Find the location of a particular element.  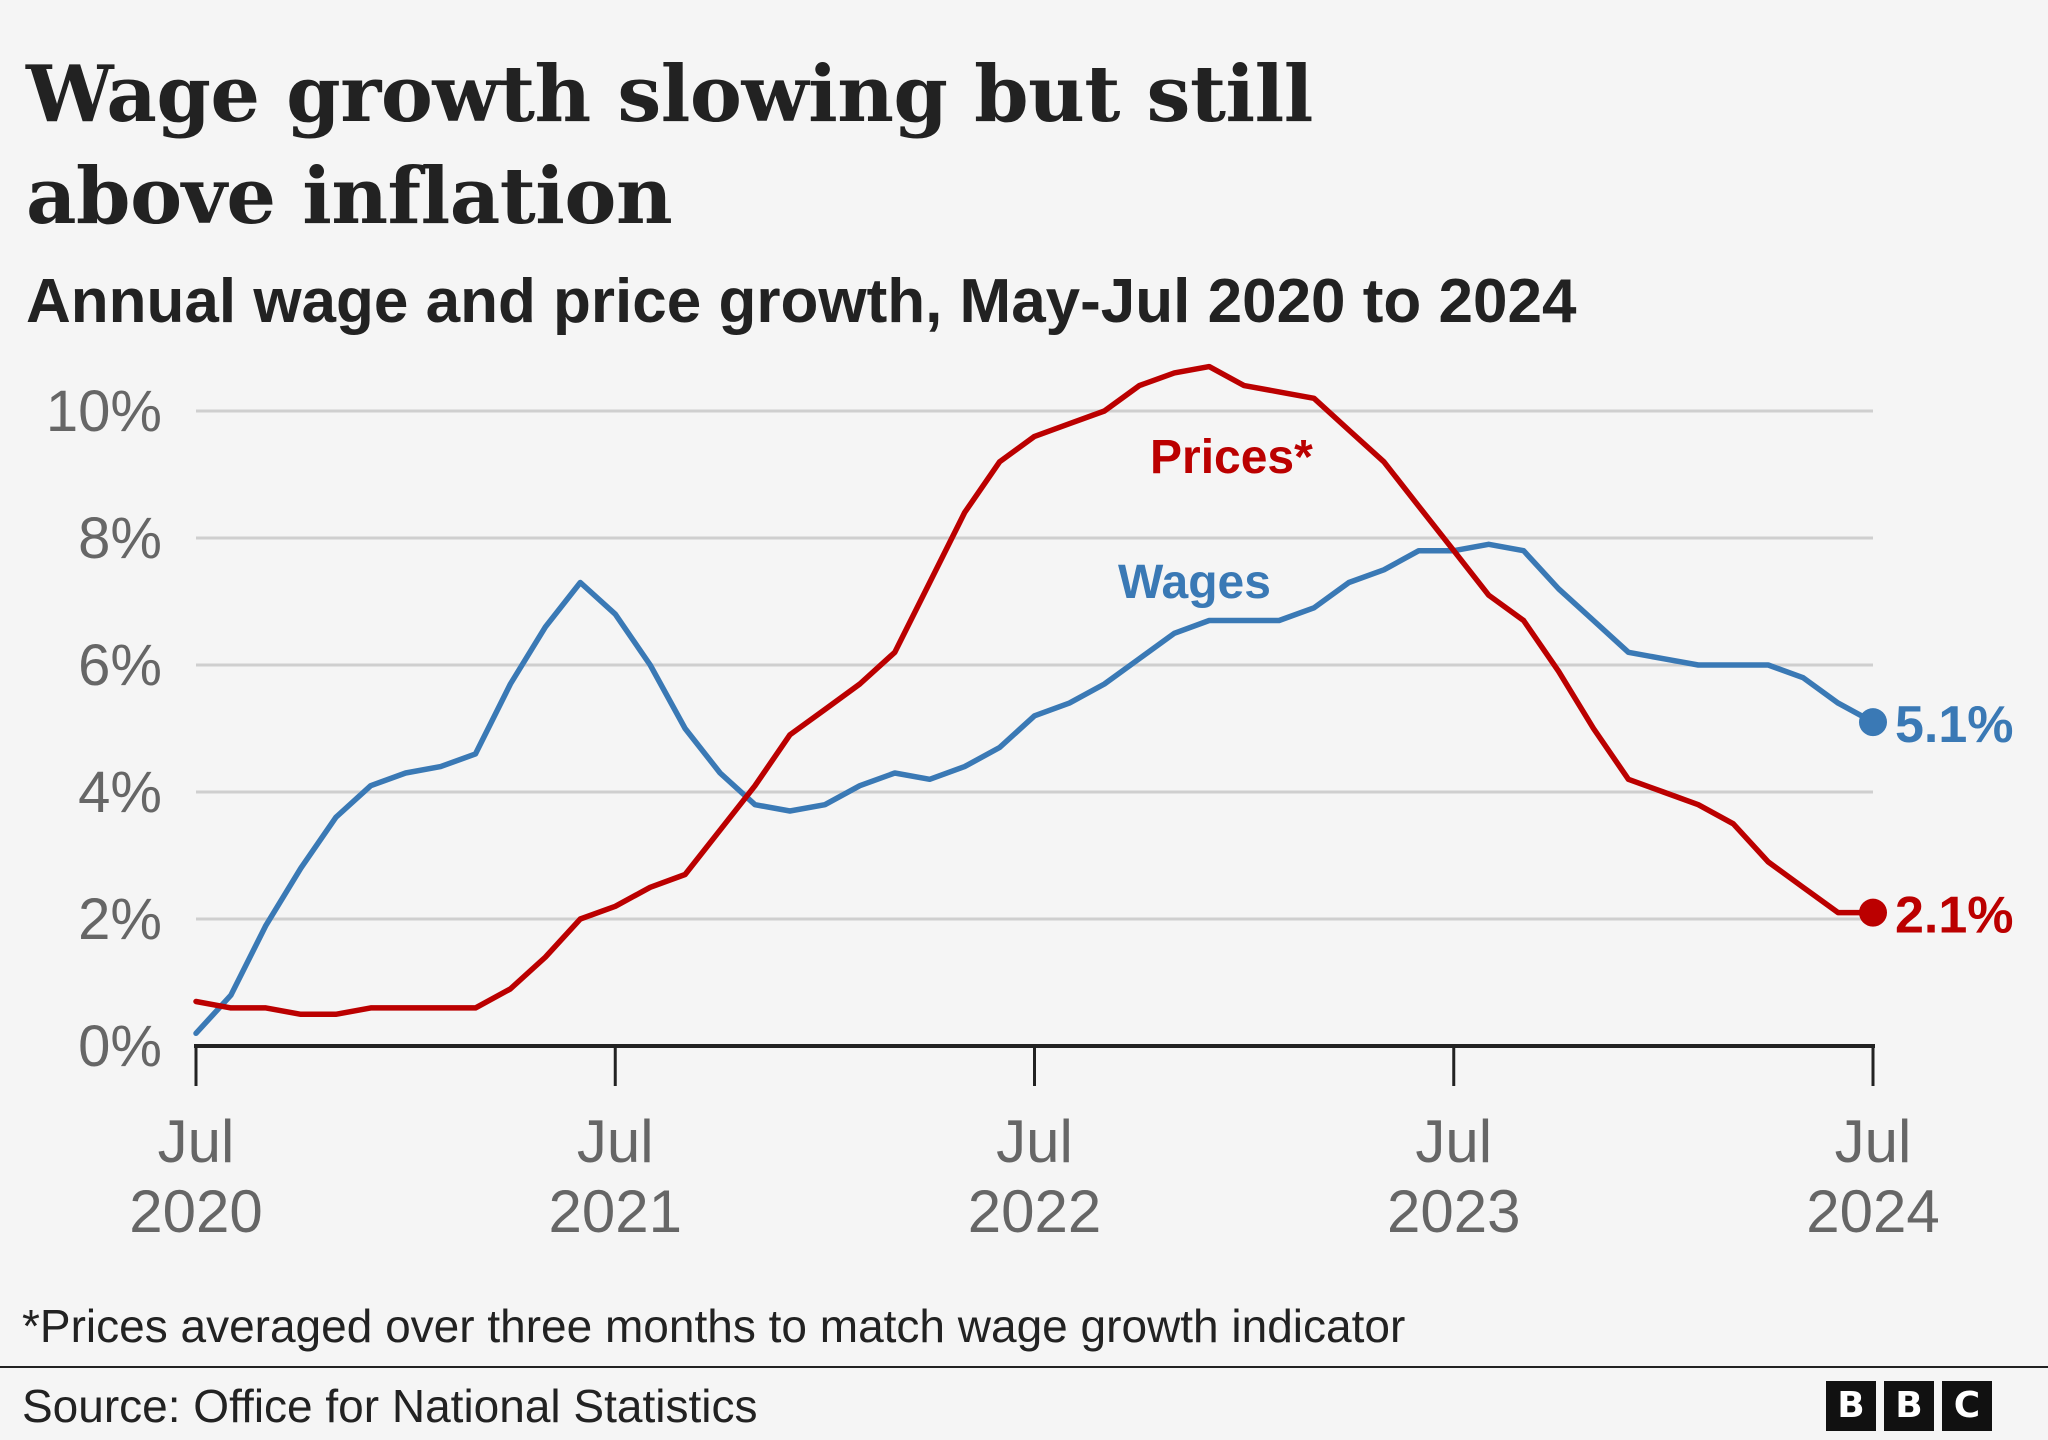

x-tick-label-year: 2021 is located at coordinates (615, 1211).